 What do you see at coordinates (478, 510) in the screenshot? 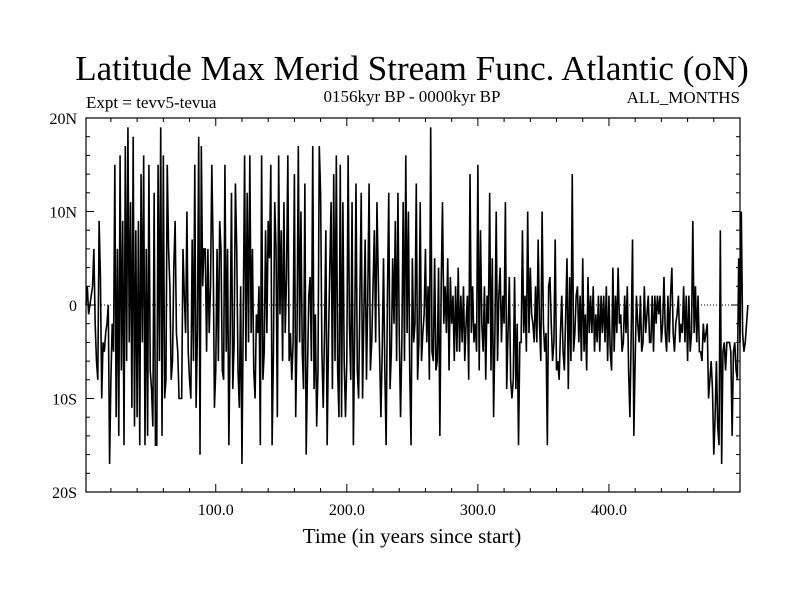
I see `x-tick-label: 300.0` at bounding box center [478, 510].